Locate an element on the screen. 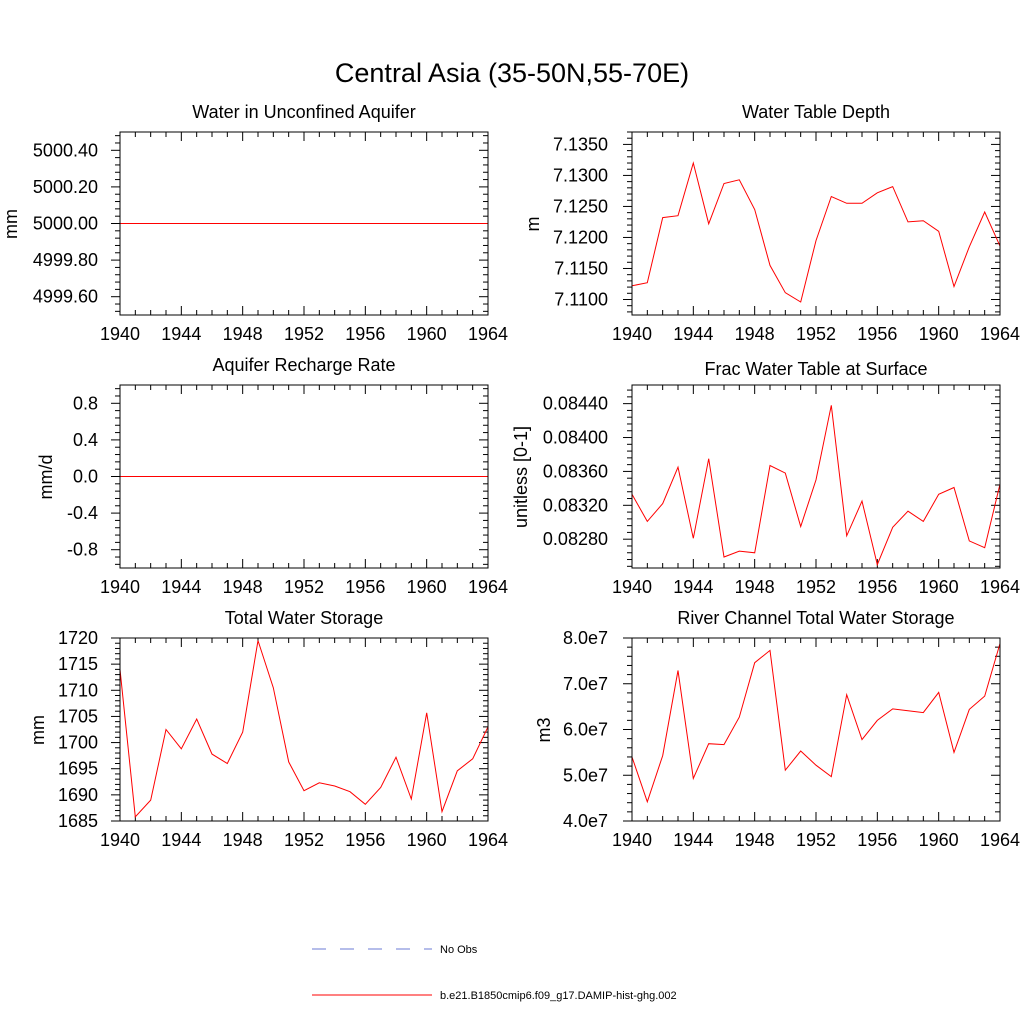  y-tick-label: 8.0e7 is located at coordinates (585, 638).